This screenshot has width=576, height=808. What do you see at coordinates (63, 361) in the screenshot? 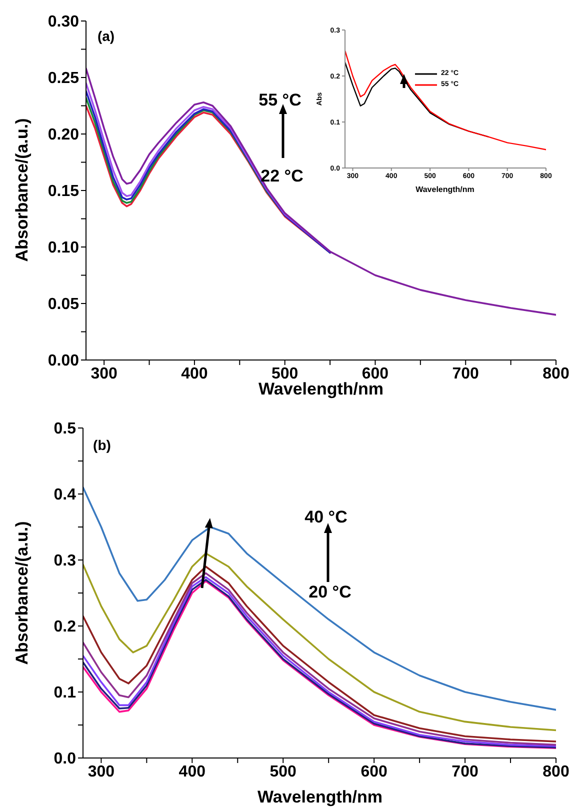
I see `text: 0.00` at bounding box center [63, 361].